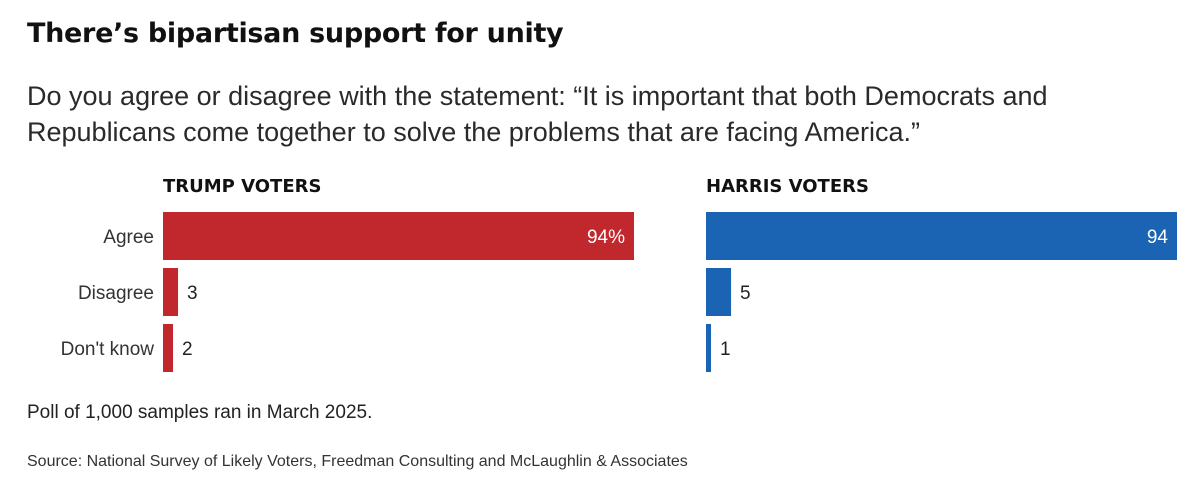 This screenshot has width=1181, height=480. I want to click on bar-value-label: 94%, so click(606, 237).